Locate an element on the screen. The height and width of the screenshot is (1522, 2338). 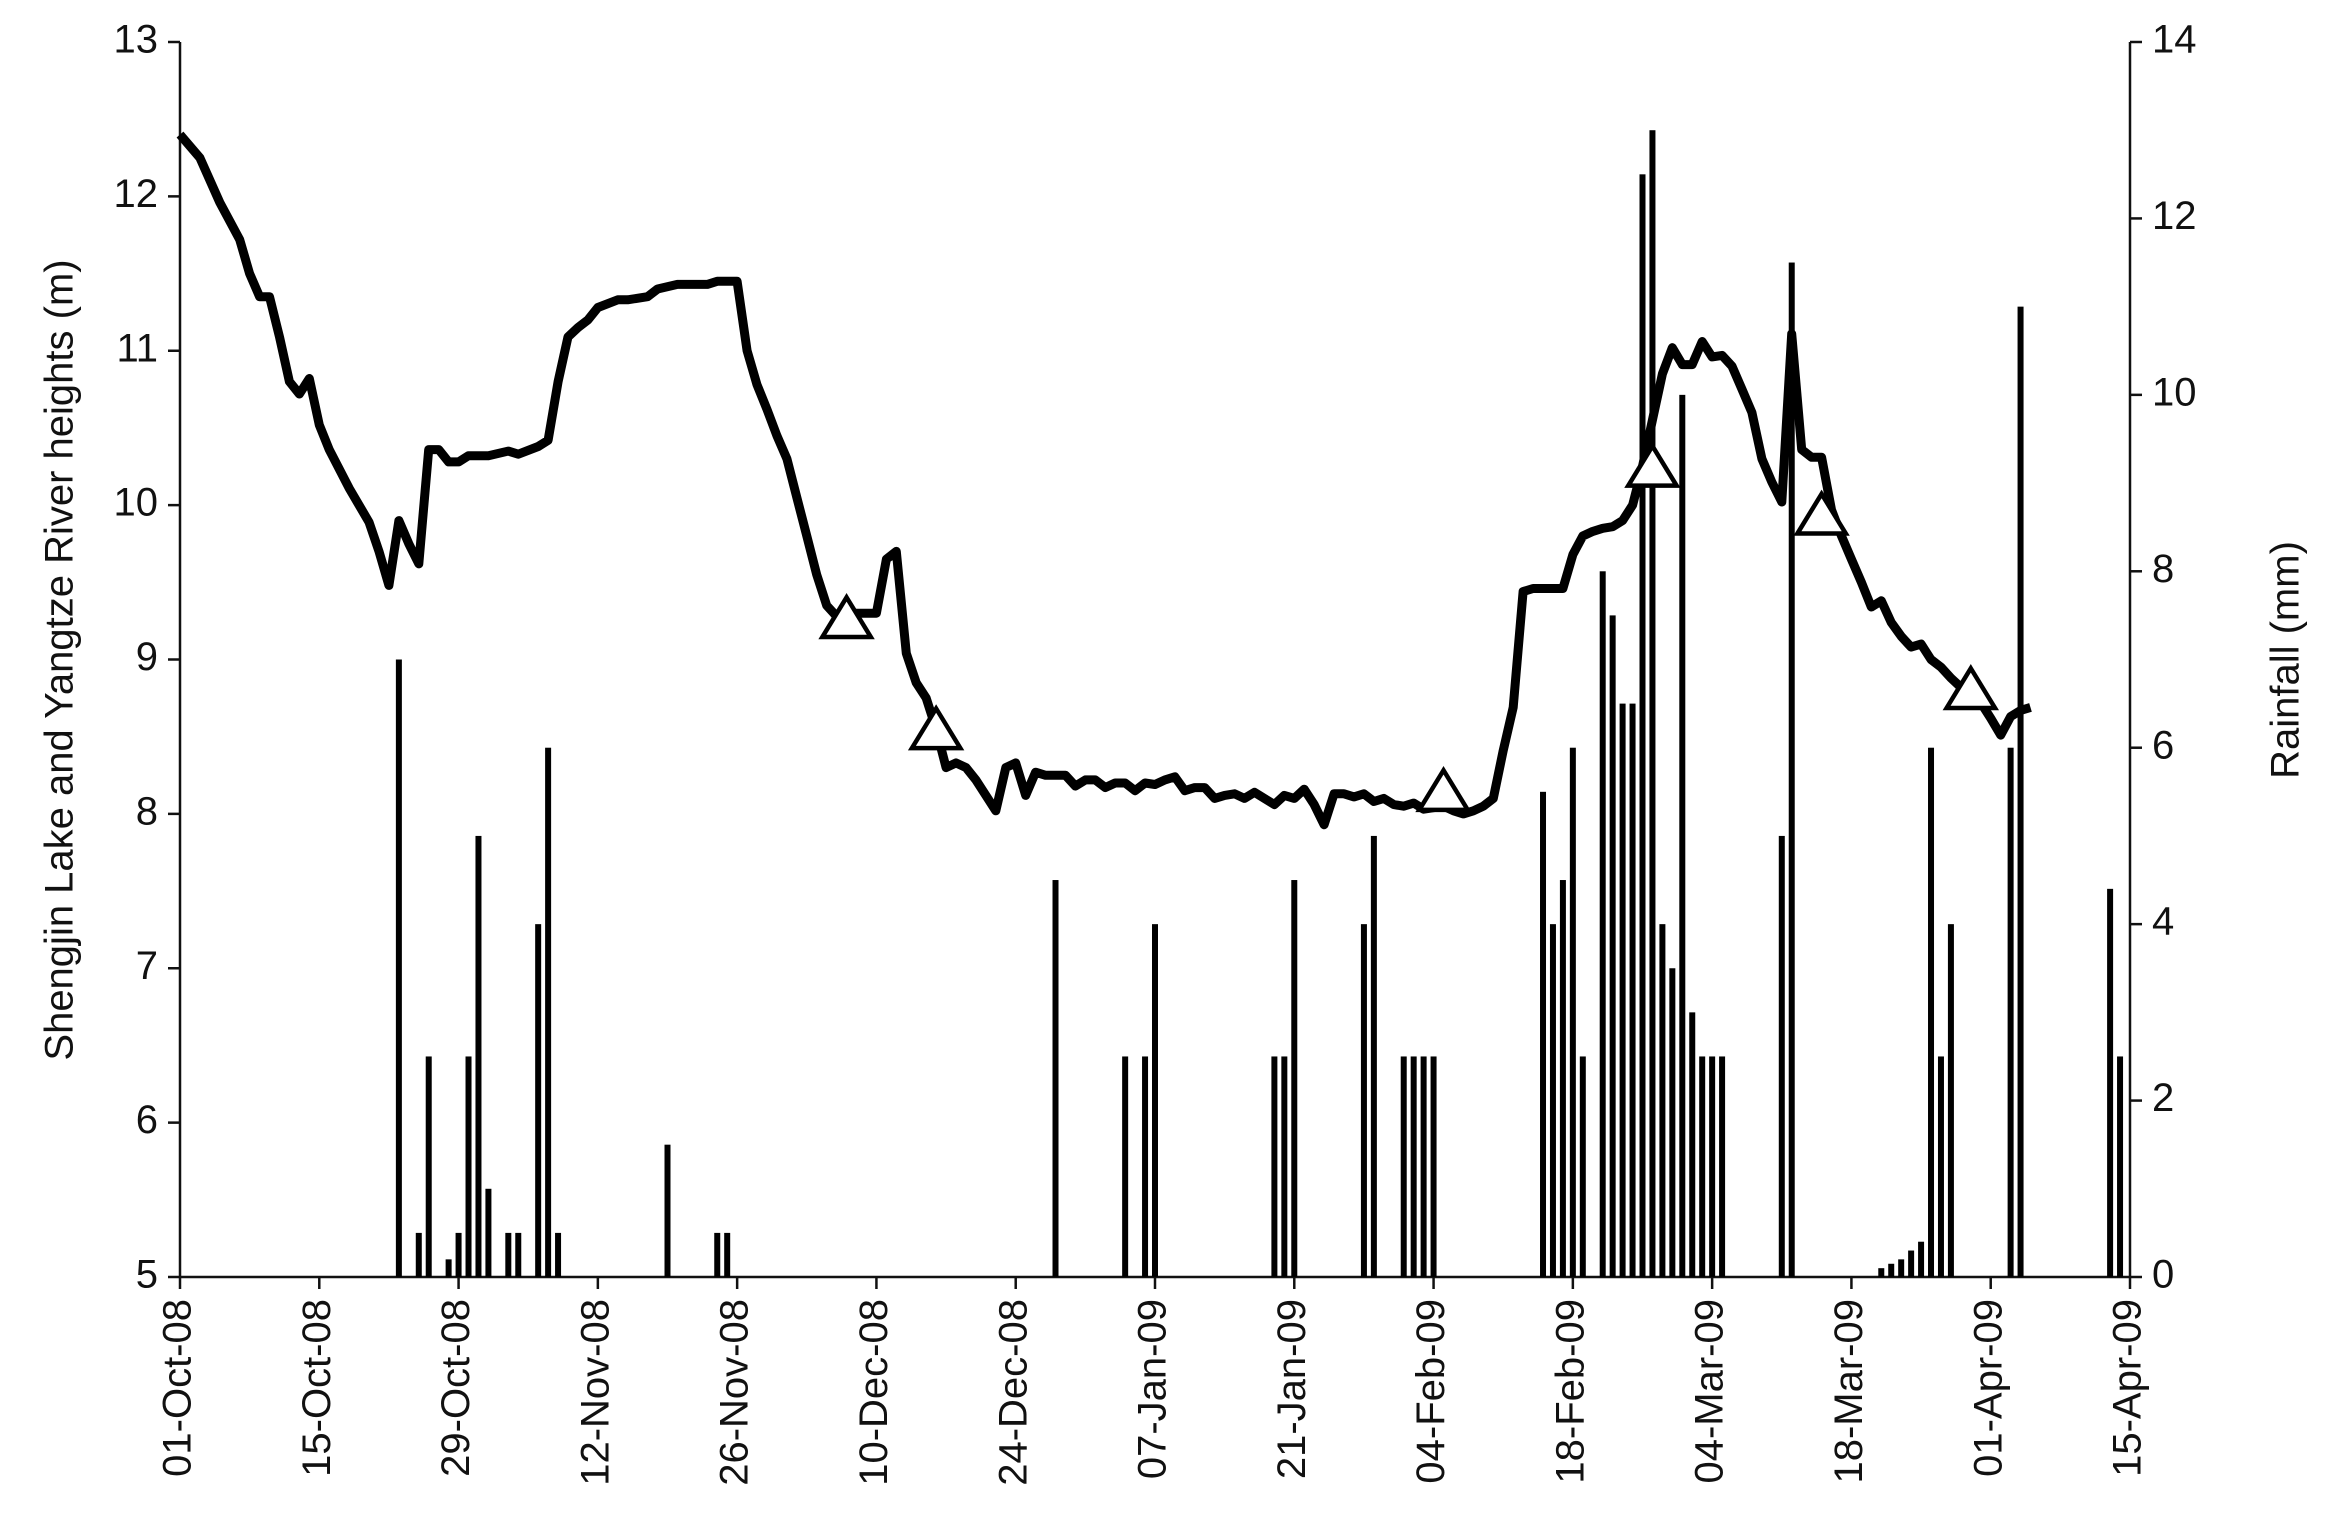
x-tick-label: 24-Dec-08 is located at coordinates (1013, 1392).